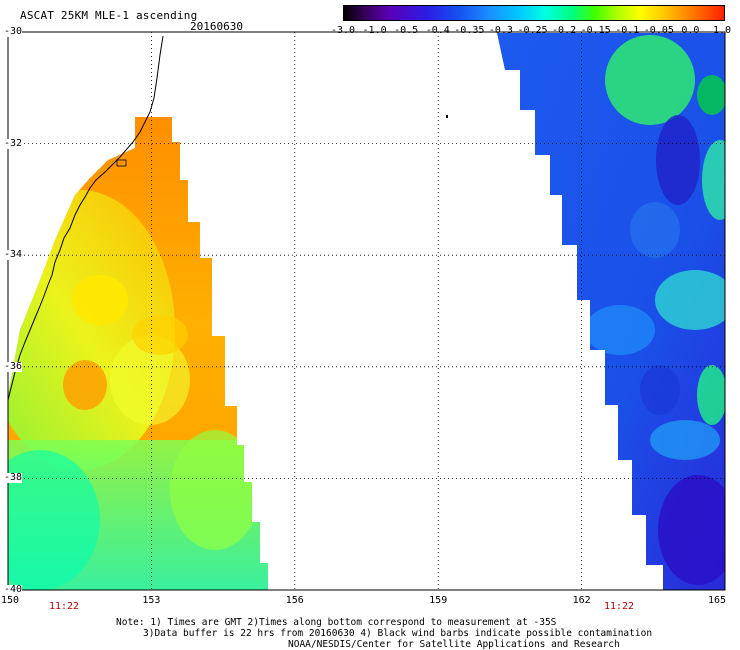 Image resolution: width=740 pixels, height=650 pixels. What do you see at coordinates (619, 606) in the screenshot?
I see `swath-time-right: 11:22` at bounding box center [619, 606].